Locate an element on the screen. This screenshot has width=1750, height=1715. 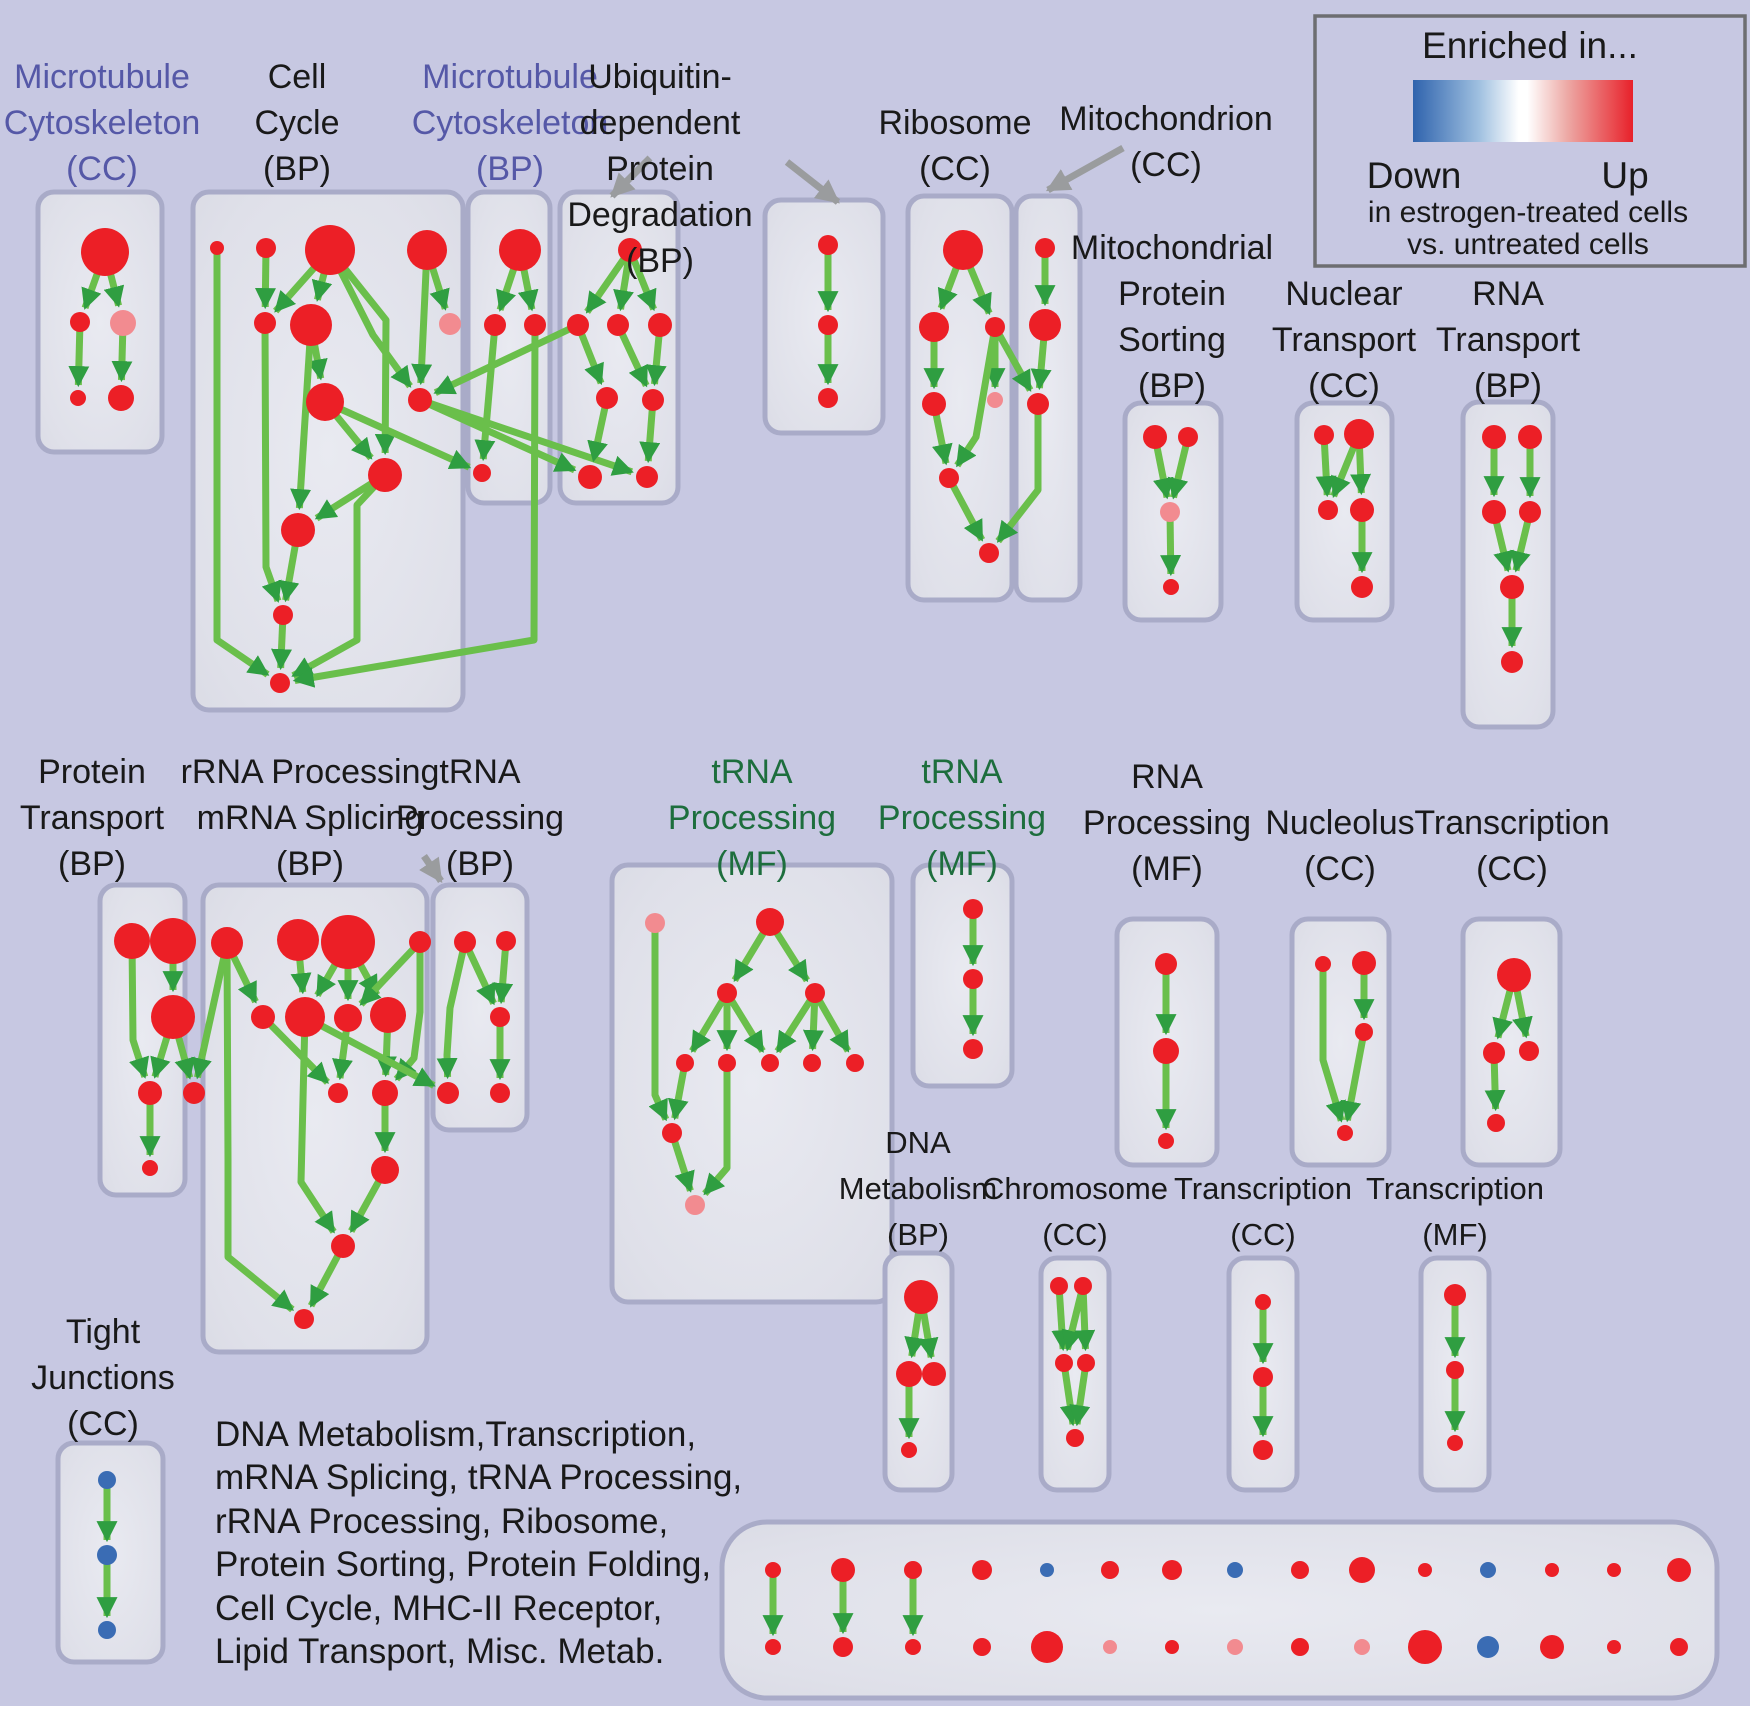
cluster-label-rr: rRNA Processing mRNA Splicing (BP) is located at coordinates (310, 818).